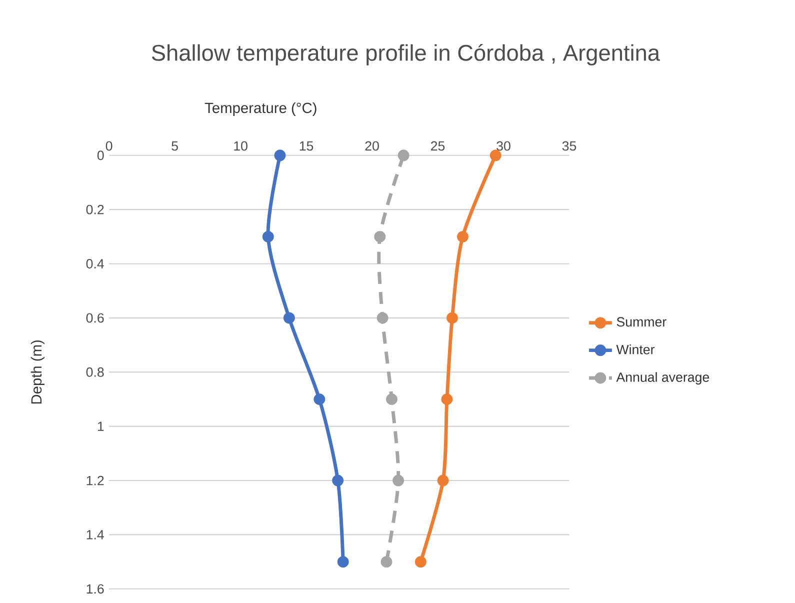  What do you see at coordinates (175, 146) in the screenshot?
I see `x-tick-label: 5` at bounding box center [175, 146].